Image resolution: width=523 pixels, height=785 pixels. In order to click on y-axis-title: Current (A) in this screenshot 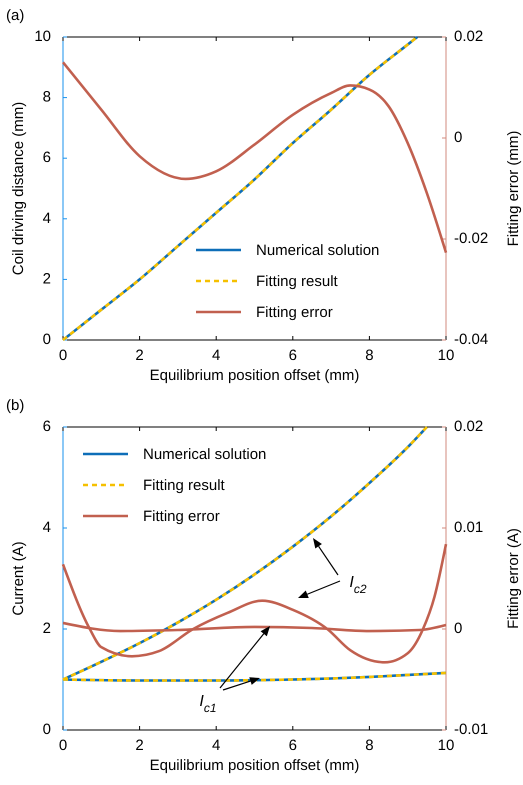, I will do `click(18, 578)`.